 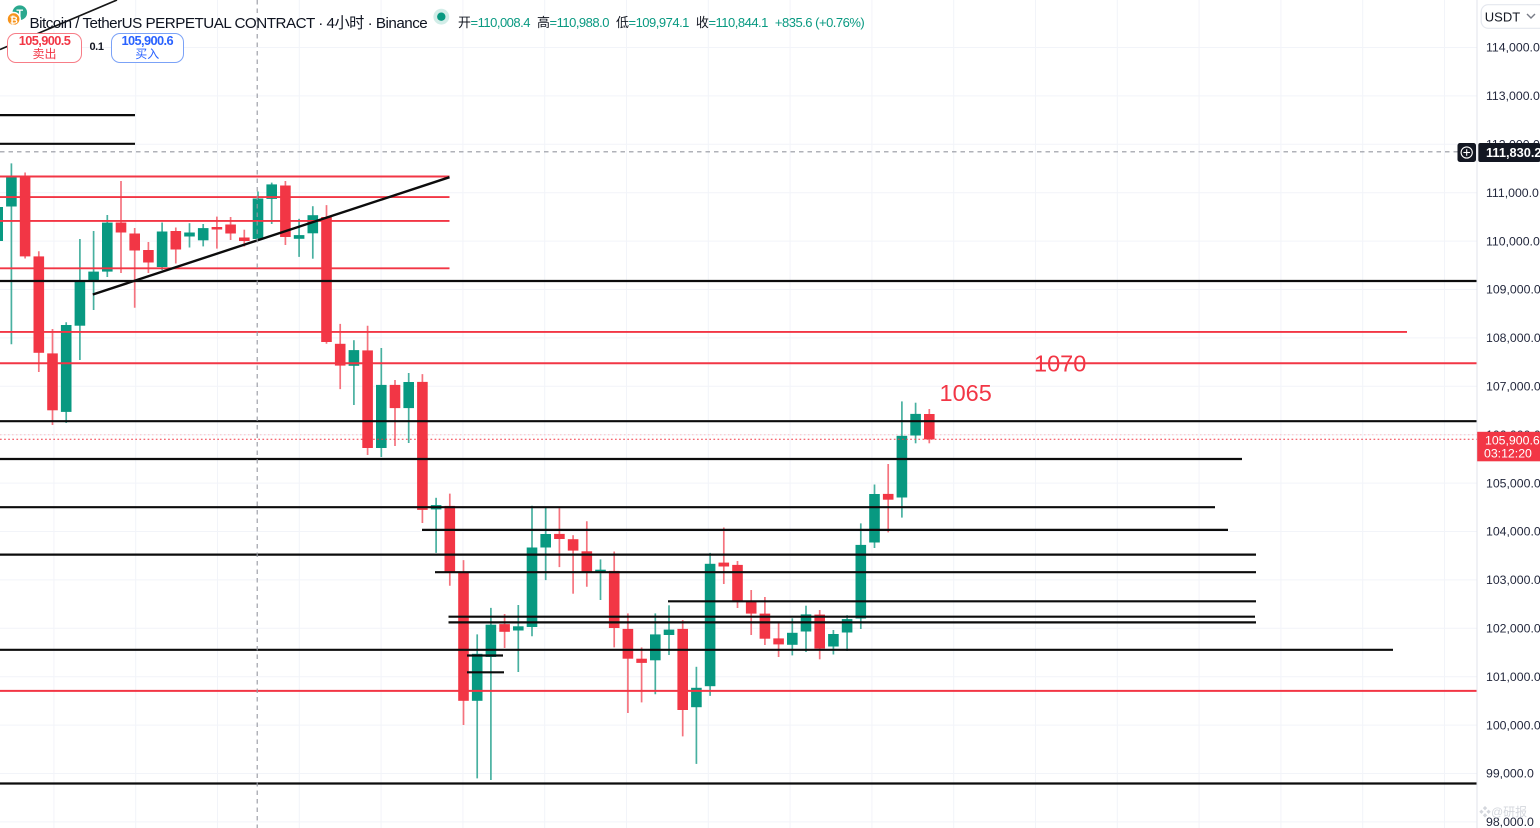 I want to click on svg-text: 99,000.0, so click(x=1510, y=774).